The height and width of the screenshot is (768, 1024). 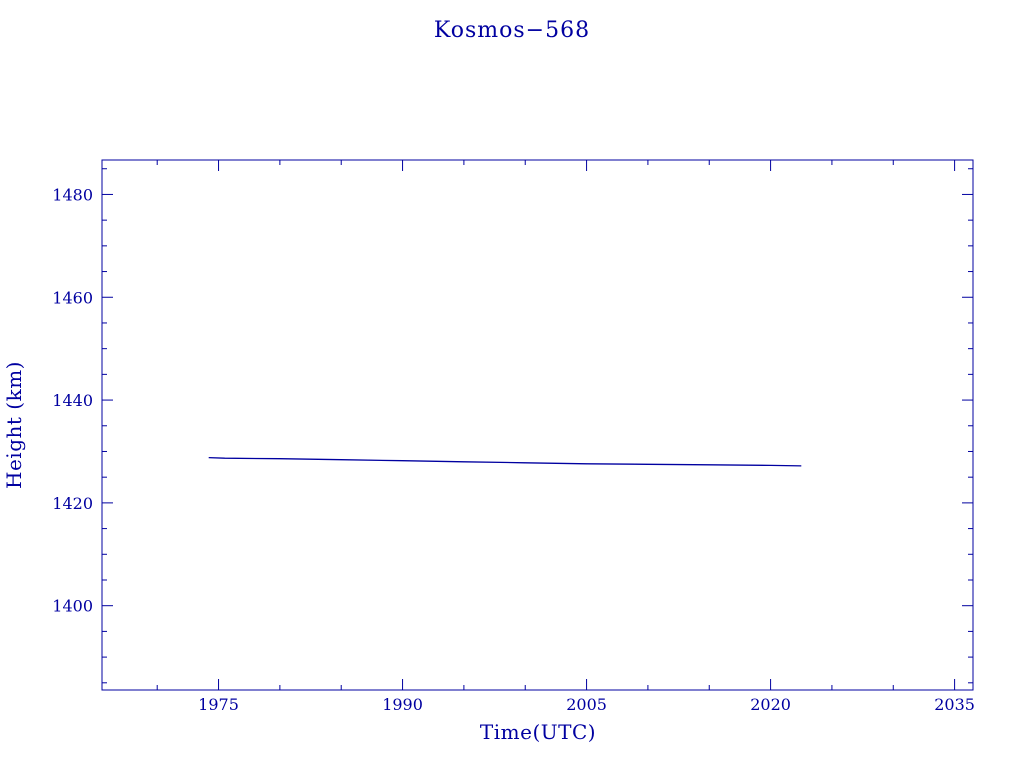 What do you see at coordinates (538, 732) in the screenshot?
I see `x-axis-label: Time(UTC)` at bounding box center [538, 732].